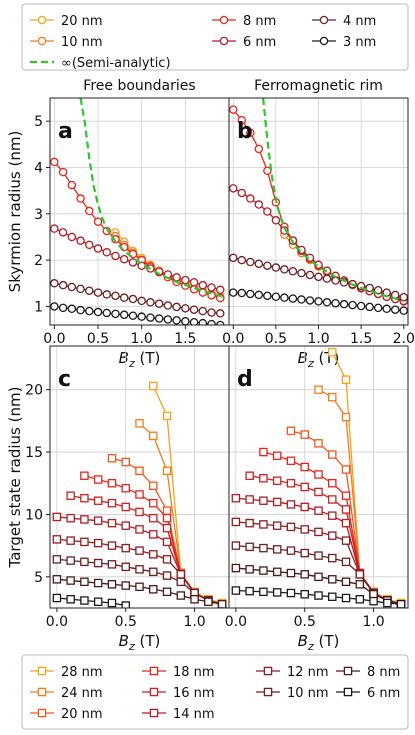  Describe the element at coordinates (178, 672) in the screenshot. I see `legend-entry: 18 nm` at that location.